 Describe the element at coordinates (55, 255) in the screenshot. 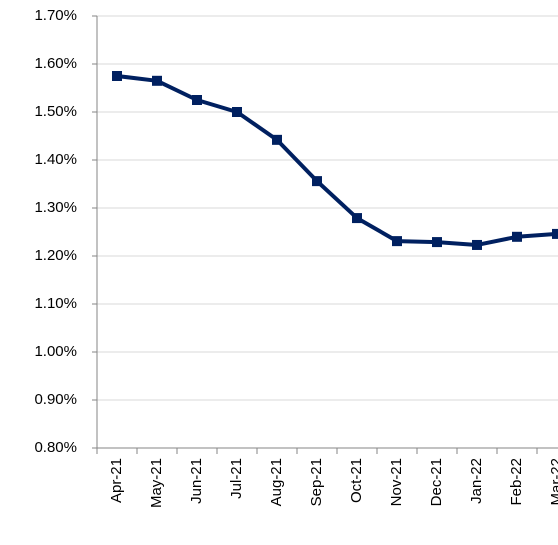

I see `y-tick-label: 1.20%` at that location.